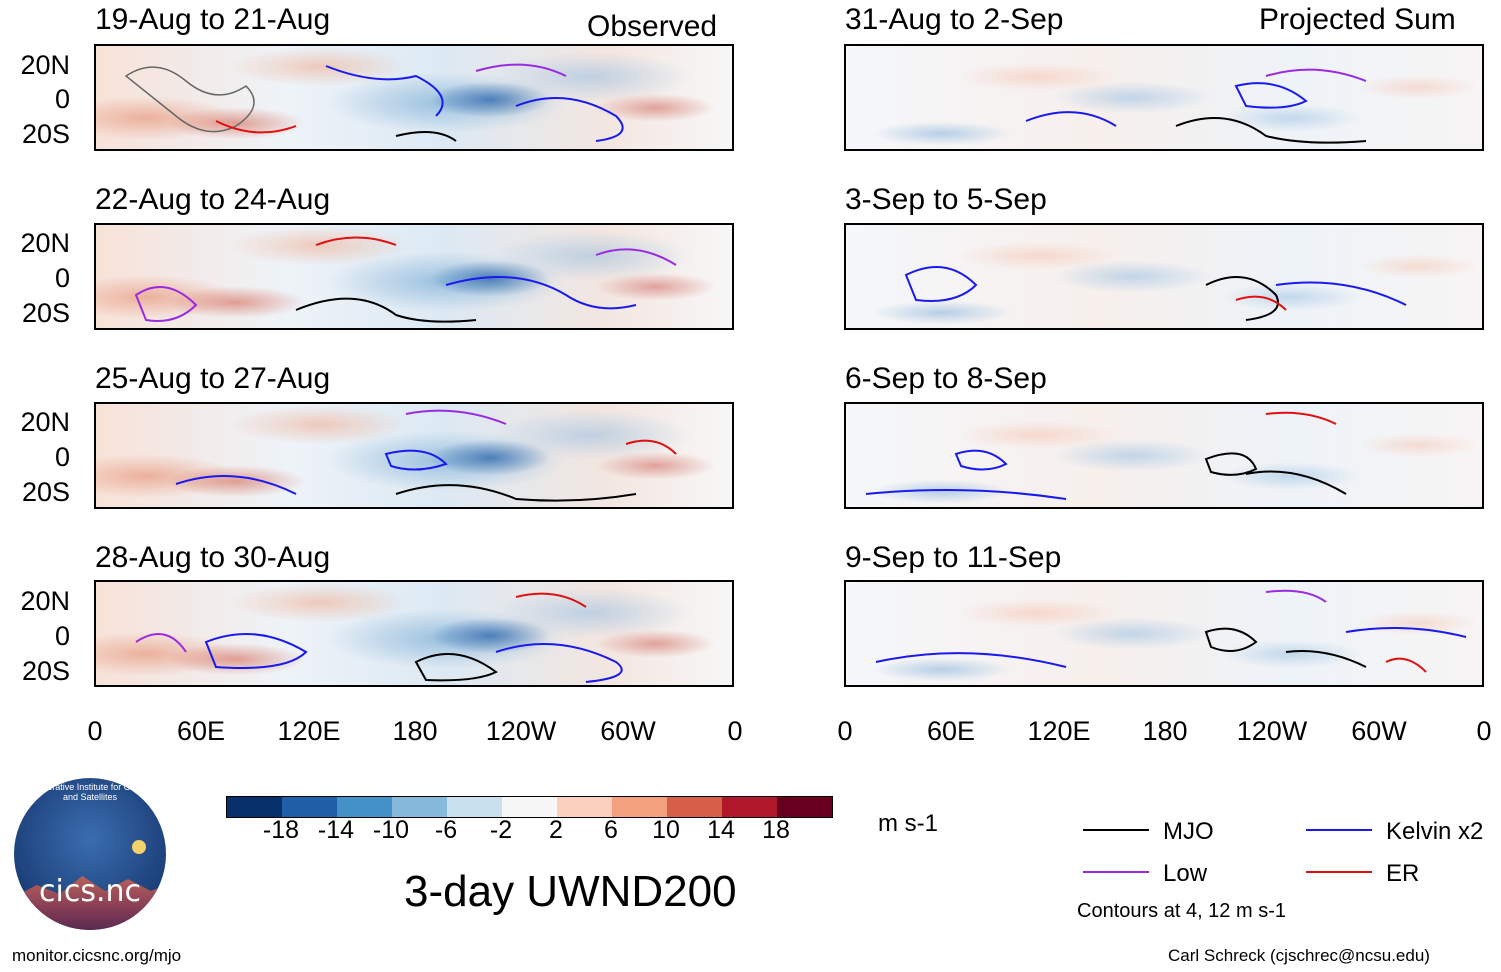  Describe the element at coordinates (611, 830) in the screenshot. I see `colorbar-tick: 6` at that location.